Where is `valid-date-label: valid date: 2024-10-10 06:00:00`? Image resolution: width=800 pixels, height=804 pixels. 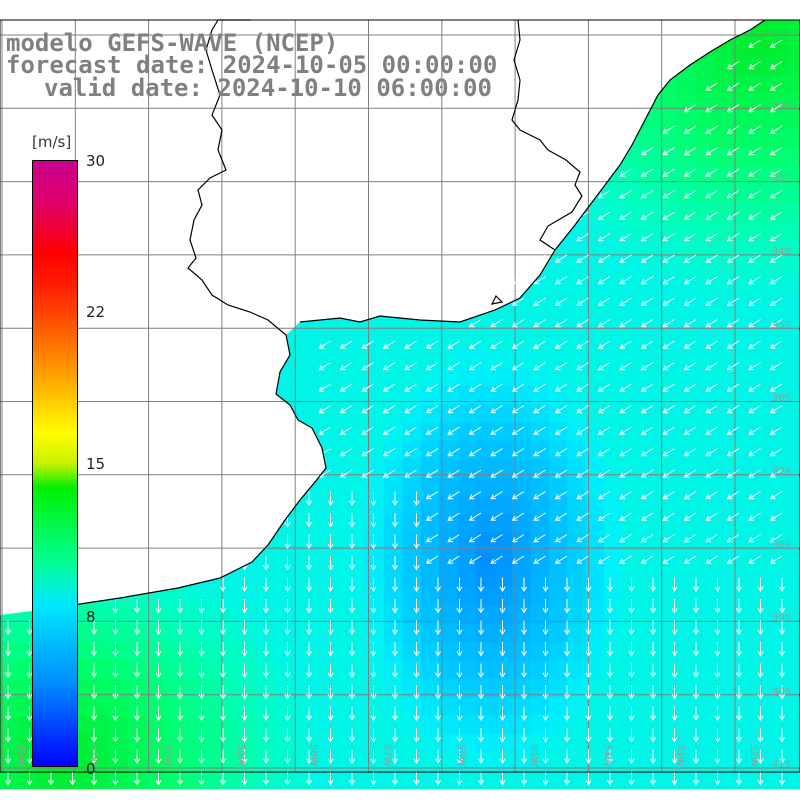 valid-date-label: valid date: 2024-10-10 06:00:00 is located at coordinates (268, 88).